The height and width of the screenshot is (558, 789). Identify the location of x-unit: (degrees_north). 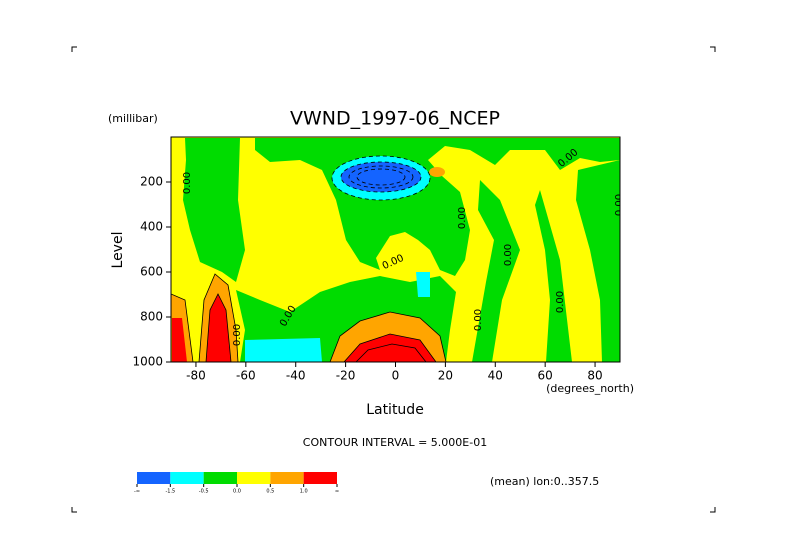
(590, 388).